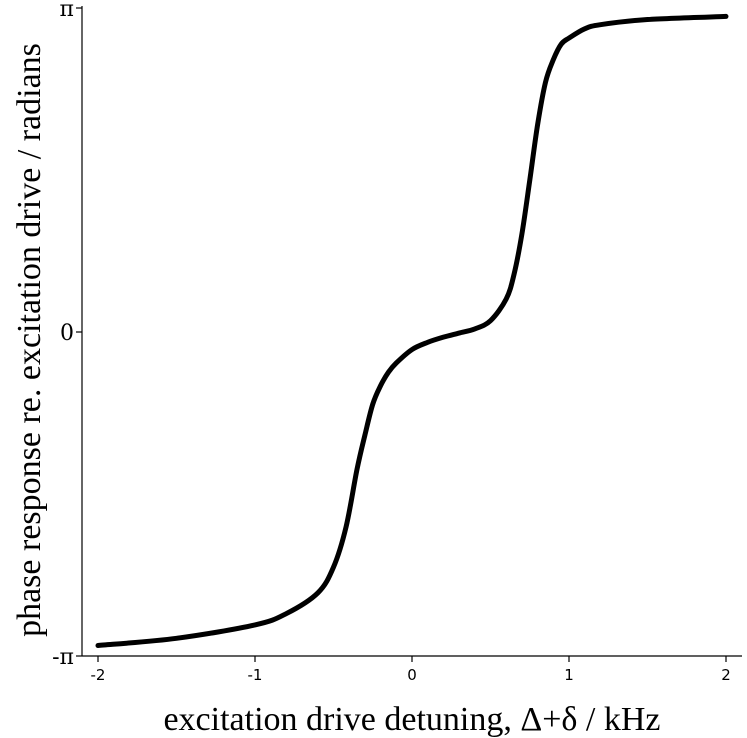  What do you see at coordinates (98, 675) in the screenshot?
I see `x-tick-label: -2` at bounding box center [98, 675].